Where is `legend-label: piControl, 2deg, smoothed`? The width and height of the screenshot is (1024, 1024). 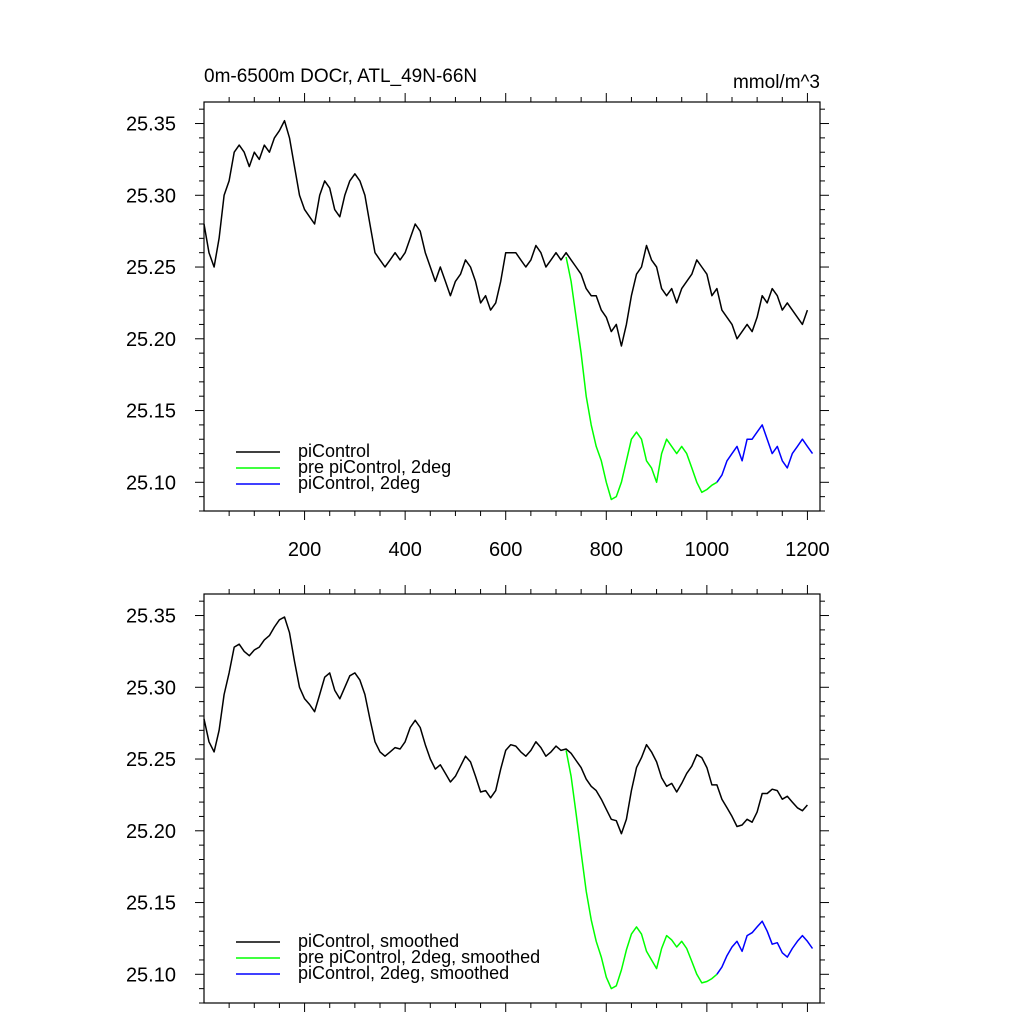 legend-label: piControl, 2deg, smoothed is located at coordinates (403, 973).